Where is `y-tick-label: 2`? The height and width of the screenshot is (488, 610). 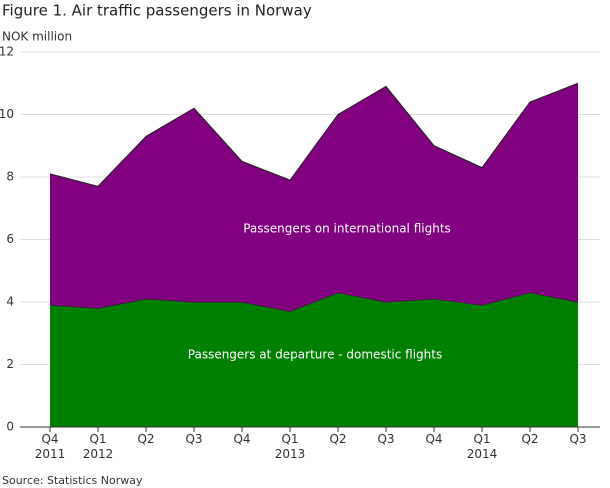 y-tick-label: 2 is located at coordinates (10, 364).